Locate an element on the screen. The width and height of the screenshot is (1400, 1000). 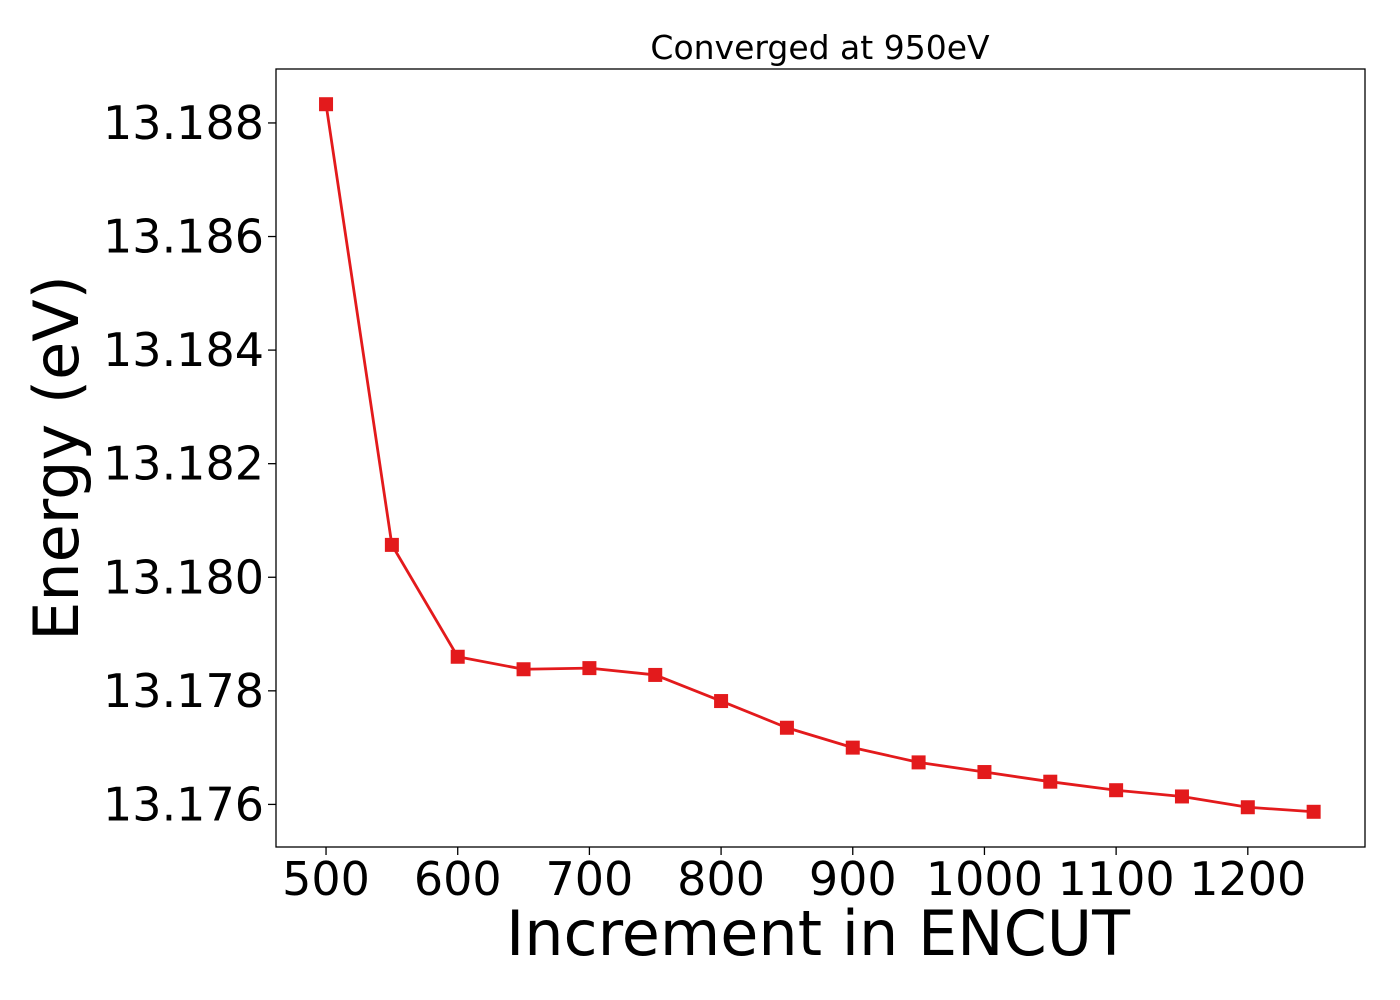
x-tick-label: 1000 is located at coordinates (984, 879).